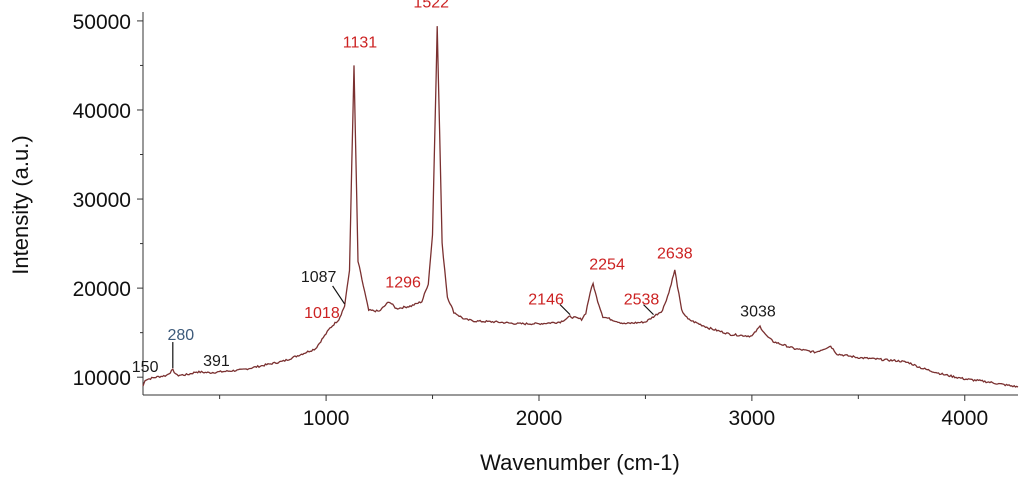 The height and width of the screenshot is (477, 1024). I want to click on y-tick-label: 20000, so click(102, 289).